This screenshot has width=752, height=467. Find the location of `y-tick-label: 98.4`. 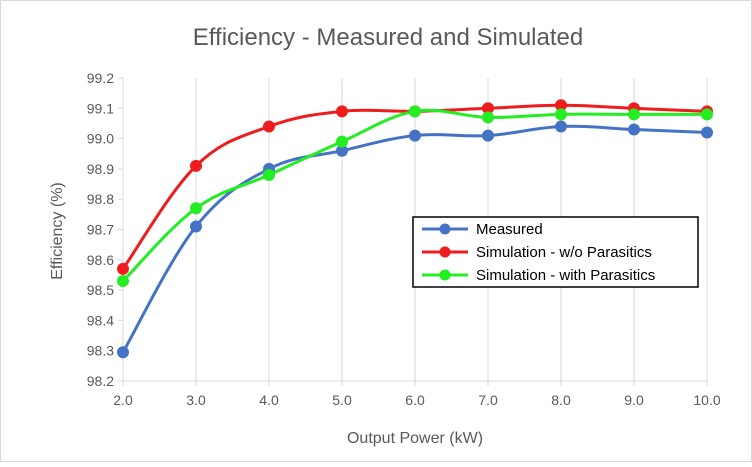

y-tick-label: 98.4 is located at coordinates (100, 320).